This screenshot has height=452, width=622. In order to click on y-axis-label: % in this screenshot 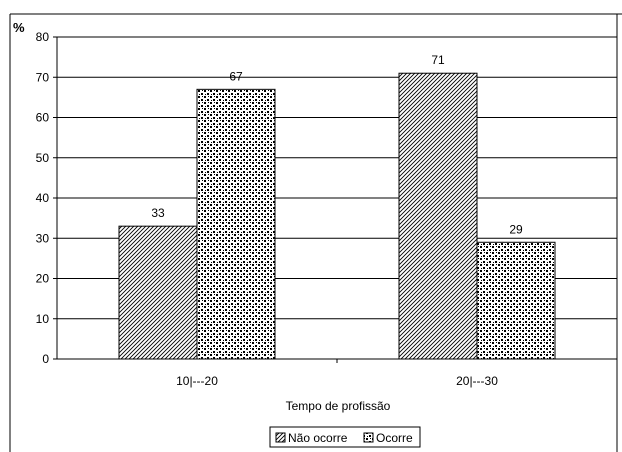, I will do `click(19, 27)`.